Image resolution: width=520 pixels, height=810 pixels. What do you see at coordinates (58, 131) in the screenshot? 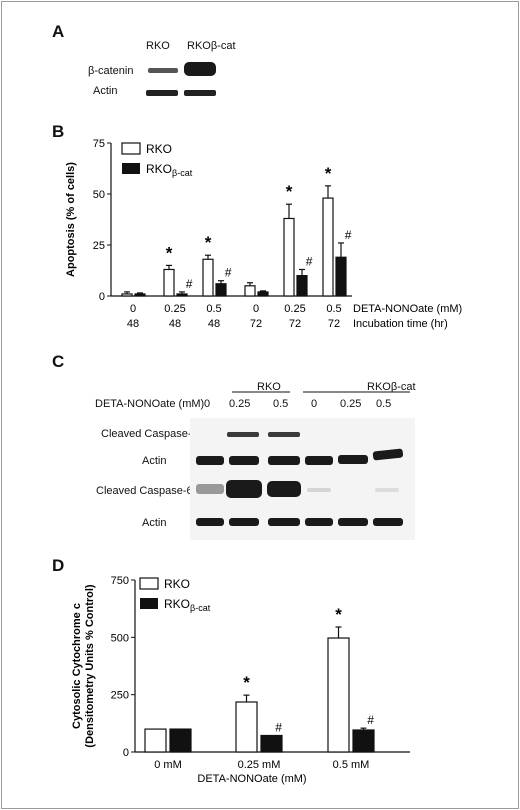
I see `panel-b-letter: B` at bounding box center [58, 131].